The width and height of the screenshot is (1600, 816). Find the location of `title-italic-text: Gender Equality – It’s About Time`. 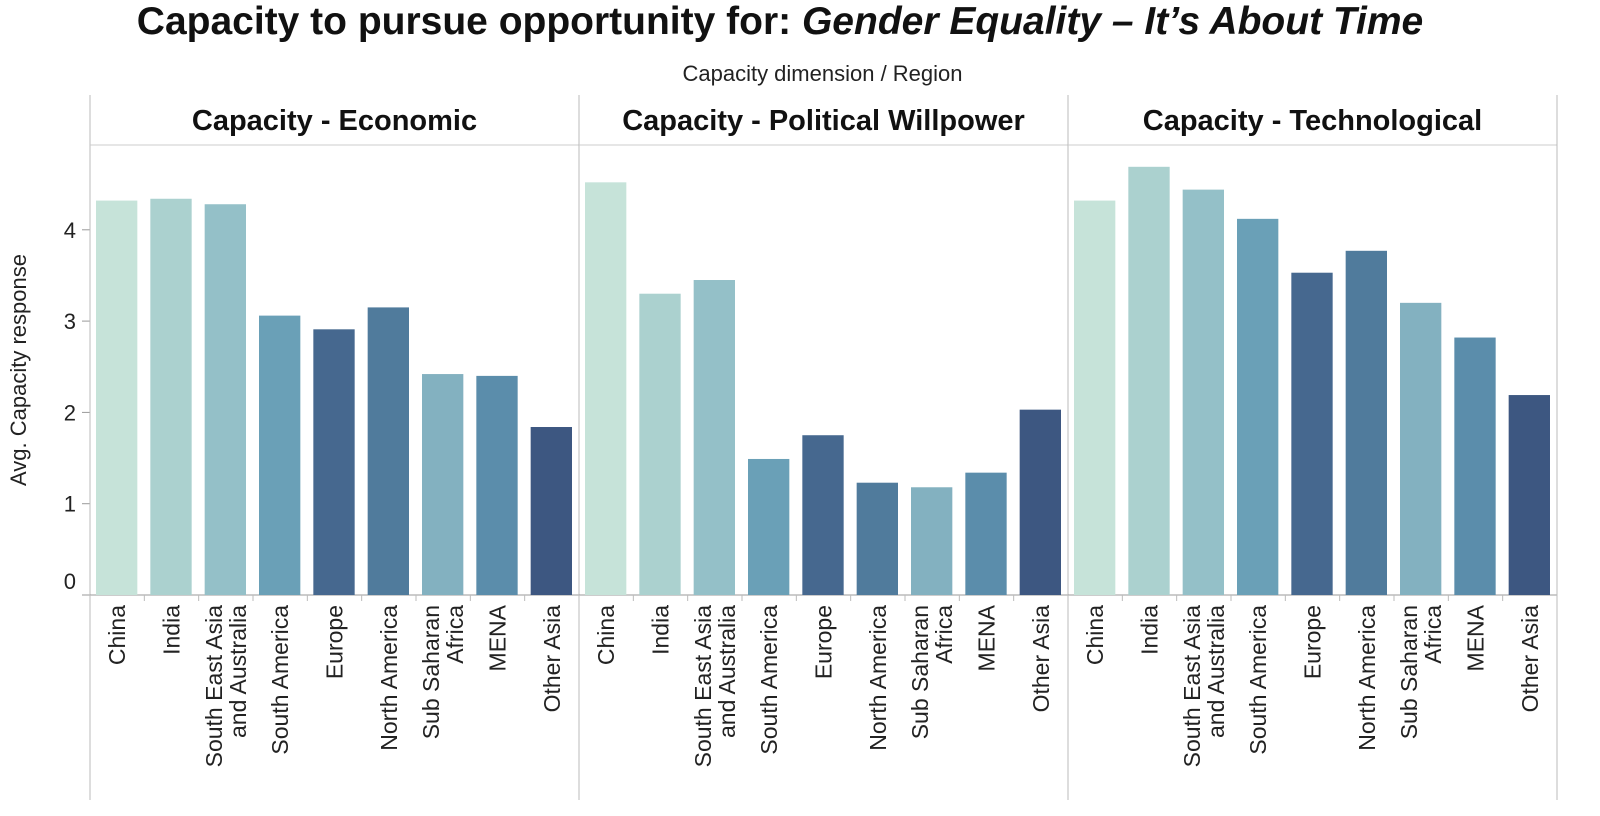

title-italic-text: Gender Equality – It’s About Time is located at coordinates (1112, 21).